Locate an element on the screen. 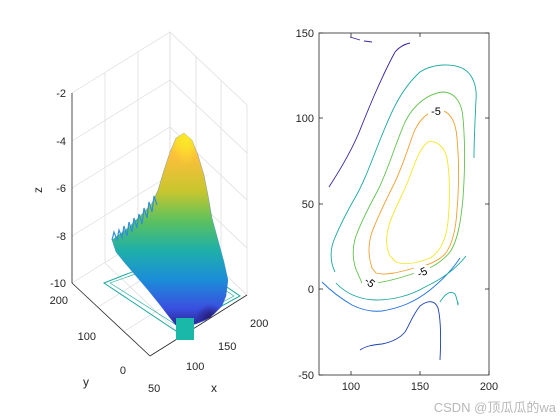 Image resolution: width=560 pixels, height=420 pixels. watermark: CSDN @顶瓜瓜的wa is located at coordinates (495, 407).